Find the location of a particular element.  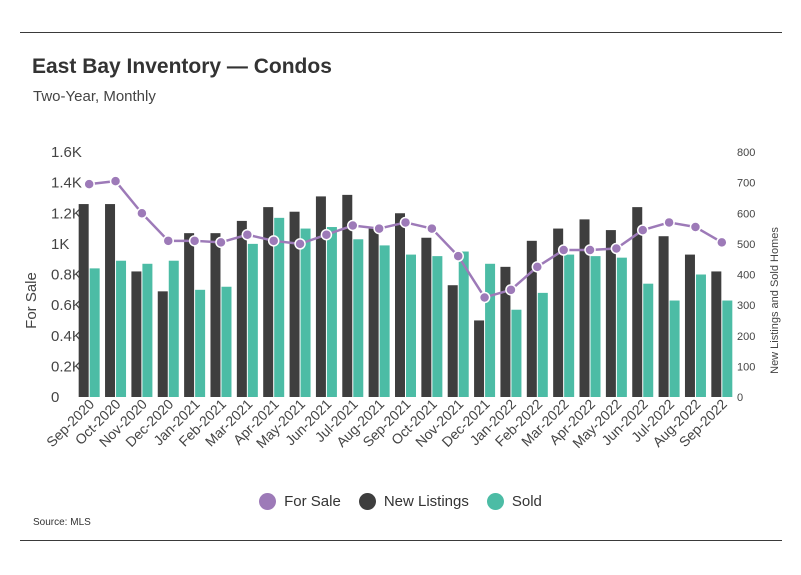

chart-title: East Bay Inventory — Condos is located at coordinates (182, 66).